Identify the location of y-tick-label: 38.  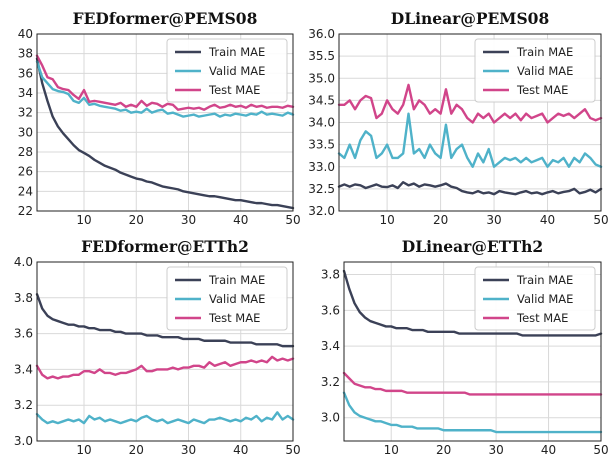
(25, 54).